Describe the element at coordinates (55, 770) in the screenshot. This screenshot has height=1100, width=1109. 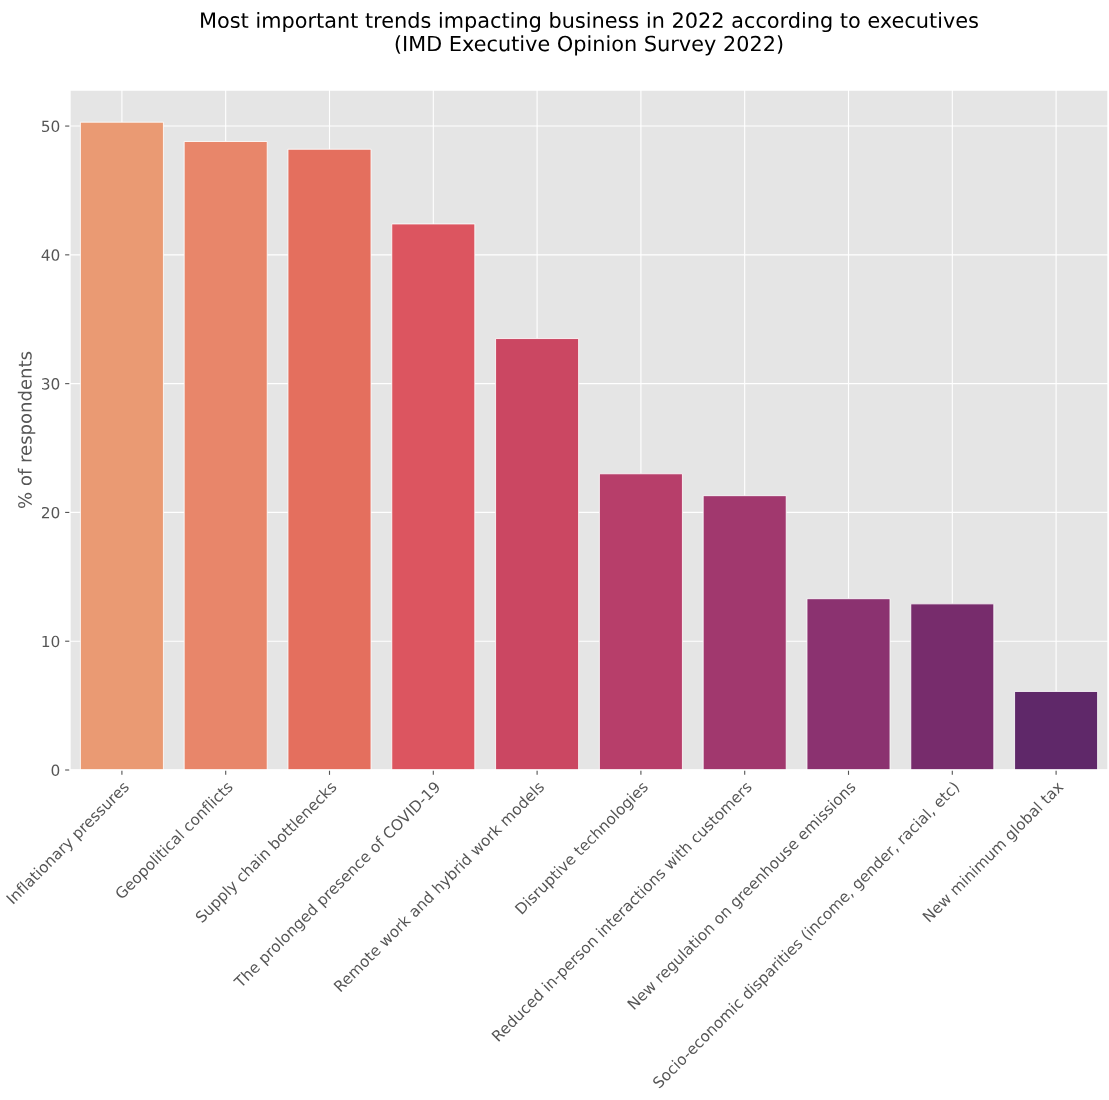
I see `y-tick-label: 0` at that location.